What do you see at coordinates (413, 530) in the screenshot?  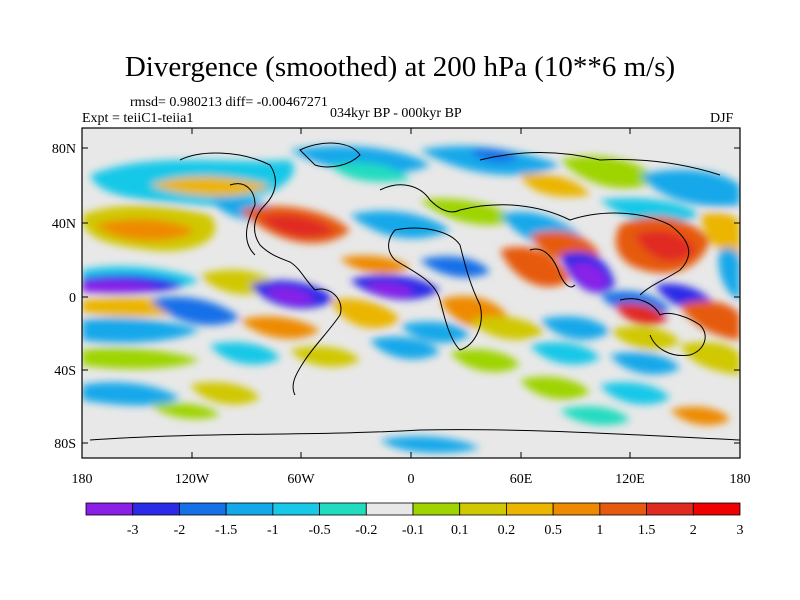 I see `colorbar-label: -0.1` at bounding box center [413, 530].